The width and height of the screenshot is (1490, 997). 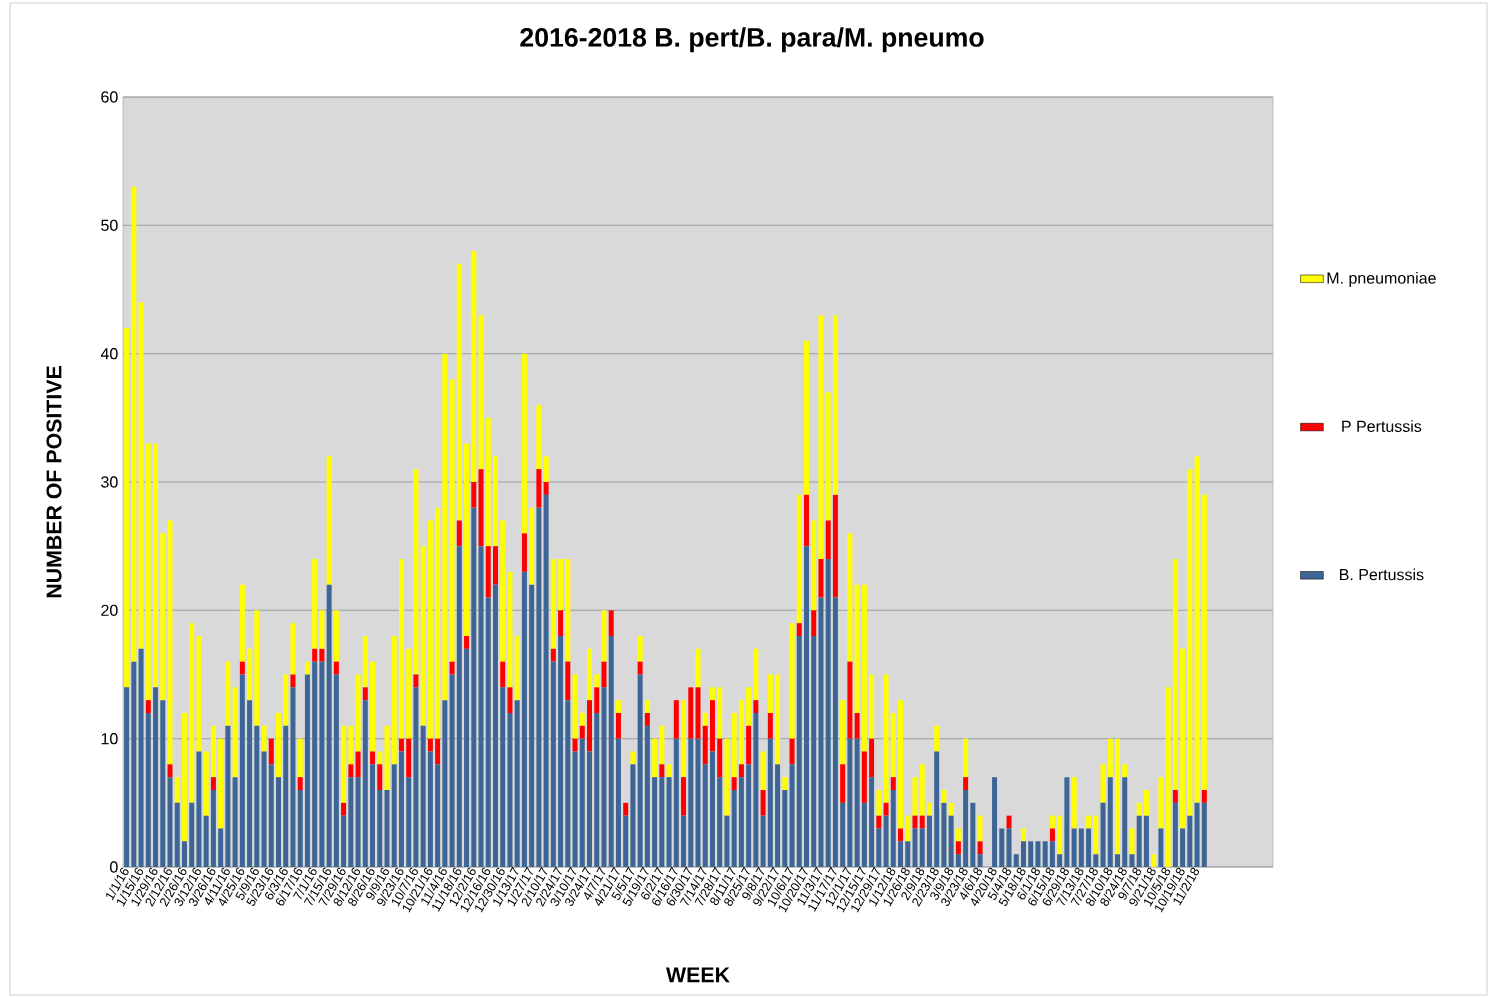 I want to click on y-axis-title: NUMBER OF POSITIVE, so click(x=54, y=482).